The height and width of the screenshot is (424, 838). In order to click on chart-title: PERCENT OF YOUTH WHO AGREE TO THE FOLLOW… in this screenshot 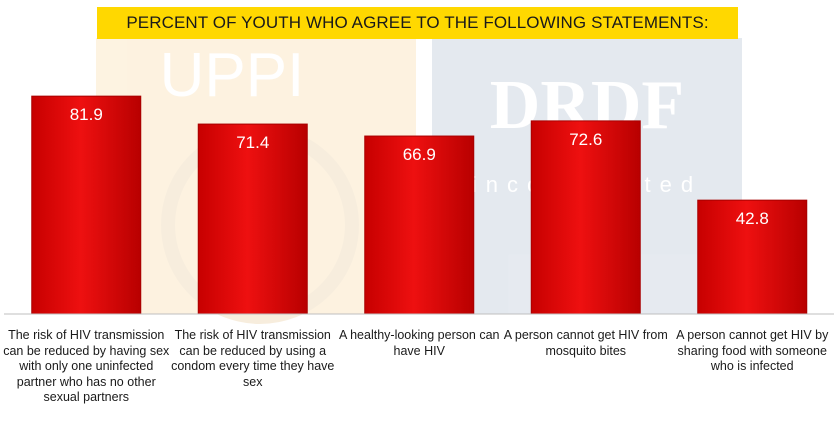, I will do `click(417, 23)`.